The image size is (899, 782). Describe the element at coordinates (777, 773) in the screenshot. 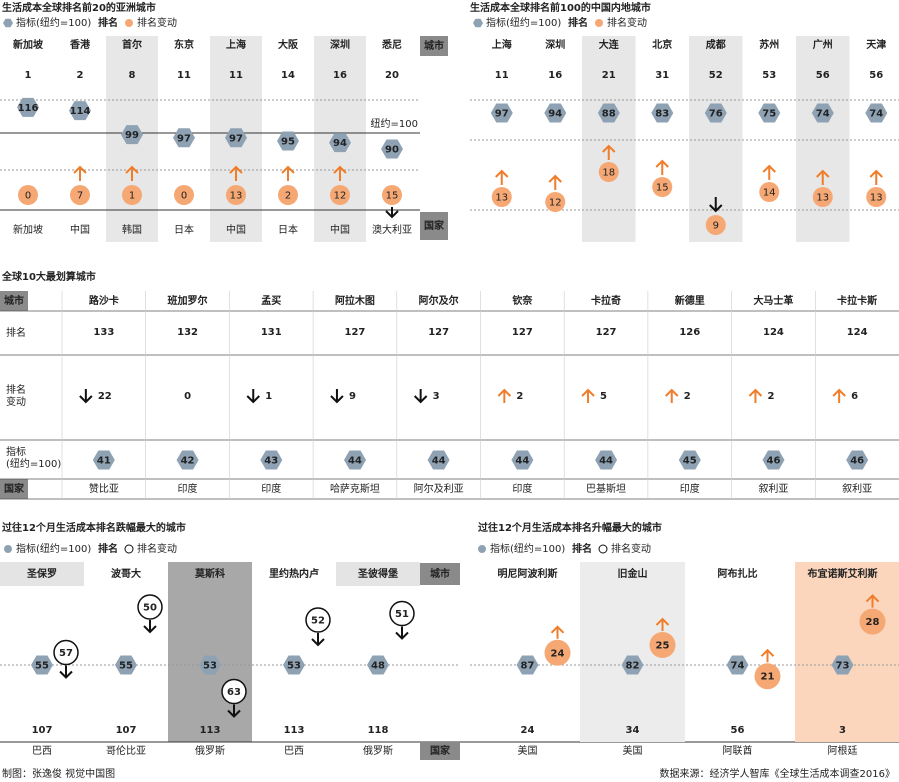

I see `source: 数据来源：经济学人智库《全球生活成本调查2016》` at that location.